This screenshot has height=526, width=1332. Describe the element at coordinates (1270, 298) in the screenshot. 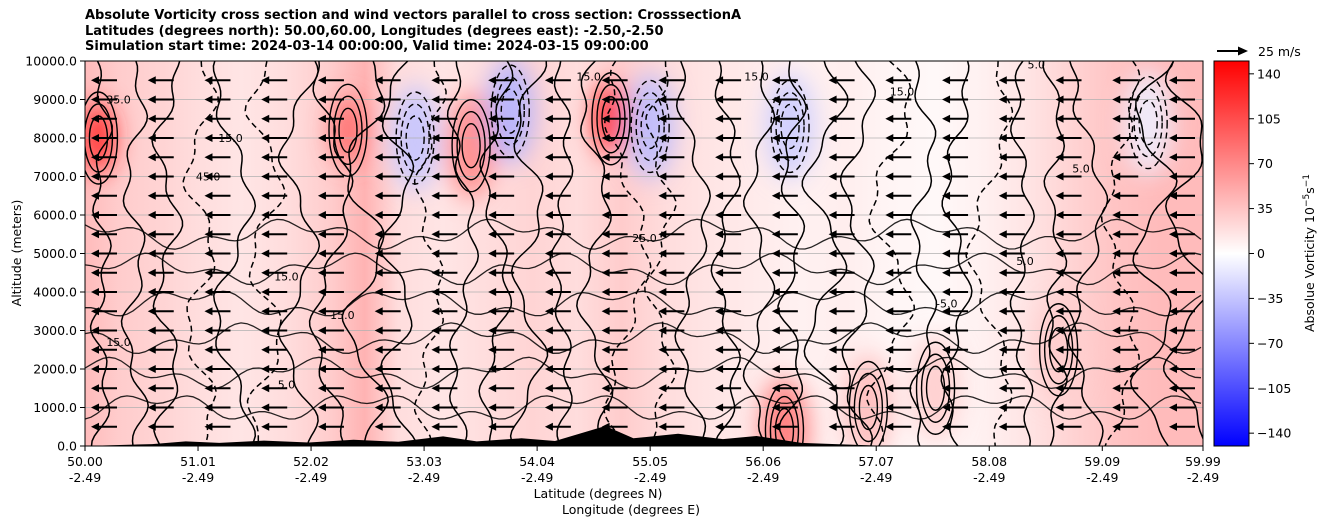

I see `colorbar-tick-label-6: −35` at that location.